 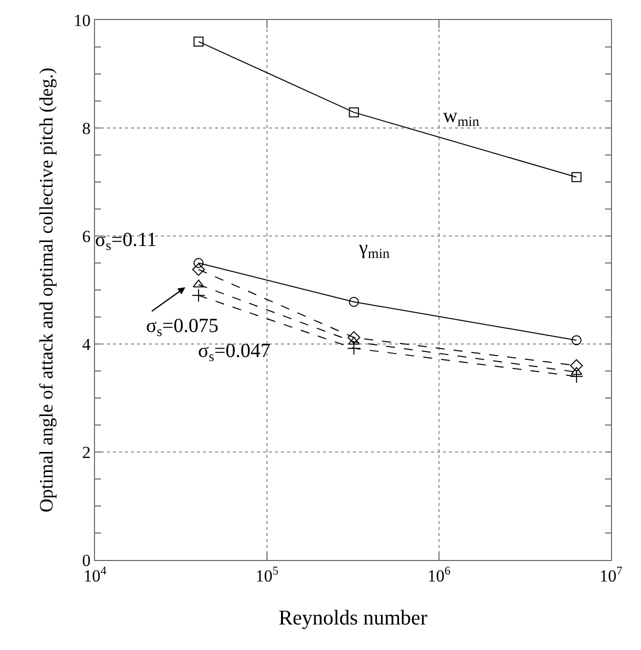 I want to click on y-axis-title: Optimal angle of attack and optimal collective pitch (deg.), so click(x=47, y=290).